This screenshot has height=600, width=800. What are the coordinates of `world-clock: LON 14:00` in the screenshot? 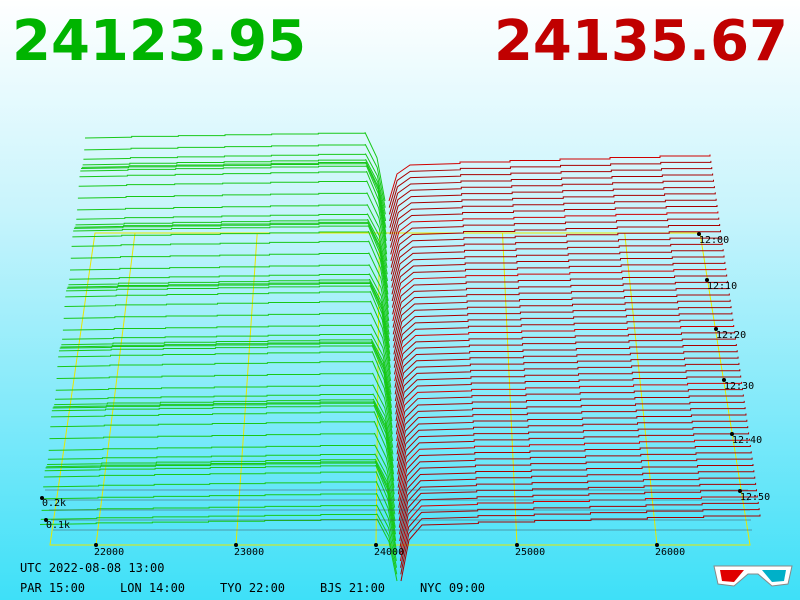 It's located at (152, 588).